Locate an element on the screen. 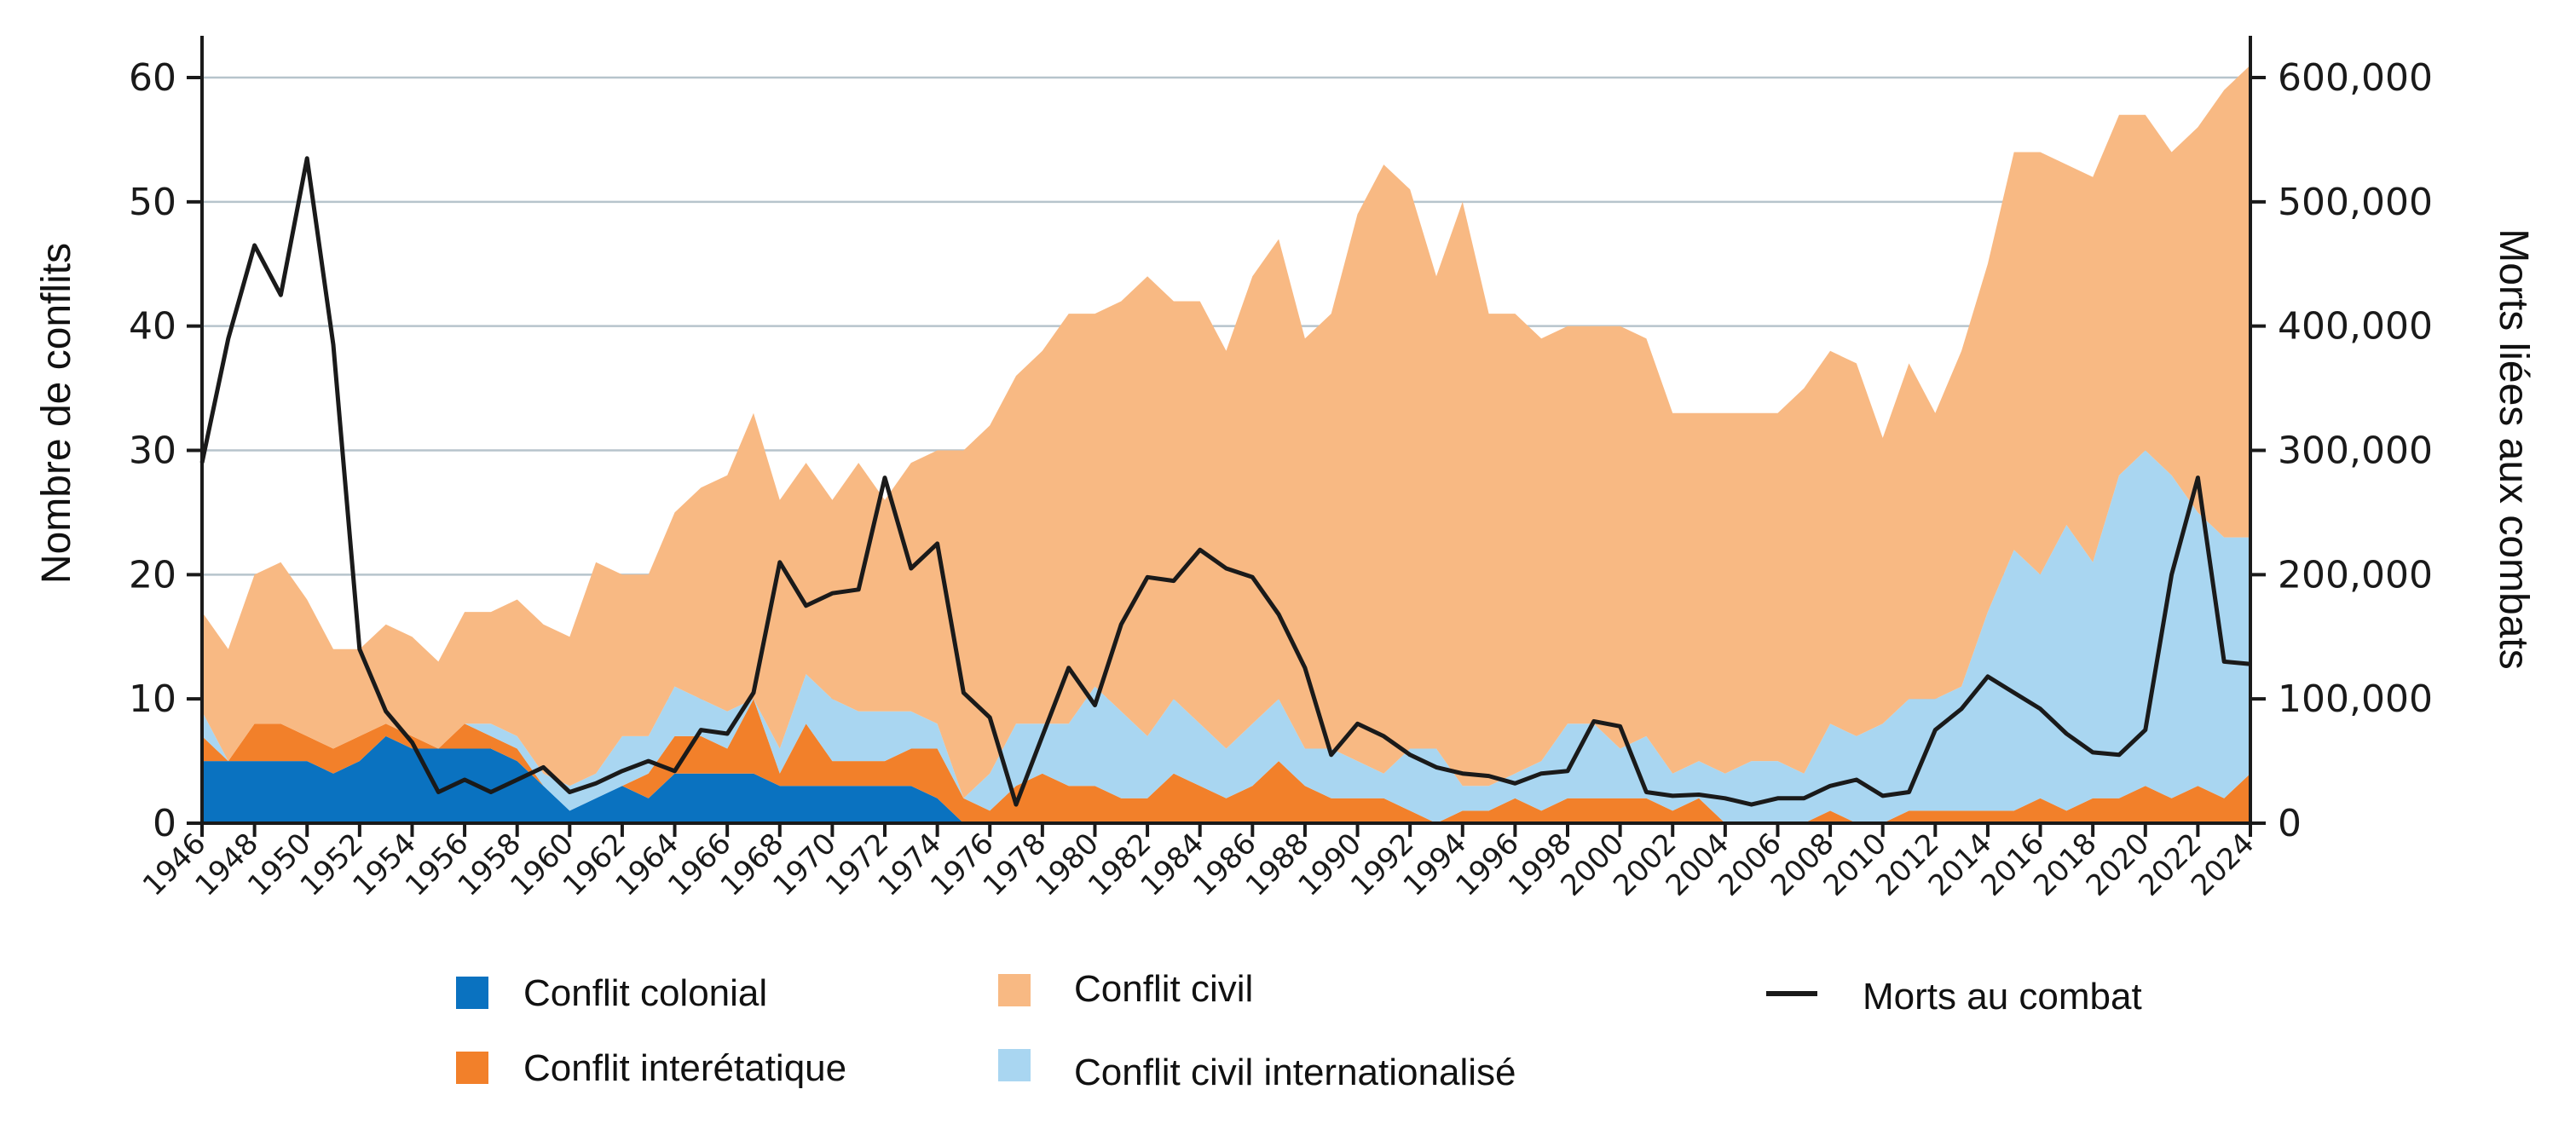  right-tick-label: 400,000 is located at coordinates (2355, 327).